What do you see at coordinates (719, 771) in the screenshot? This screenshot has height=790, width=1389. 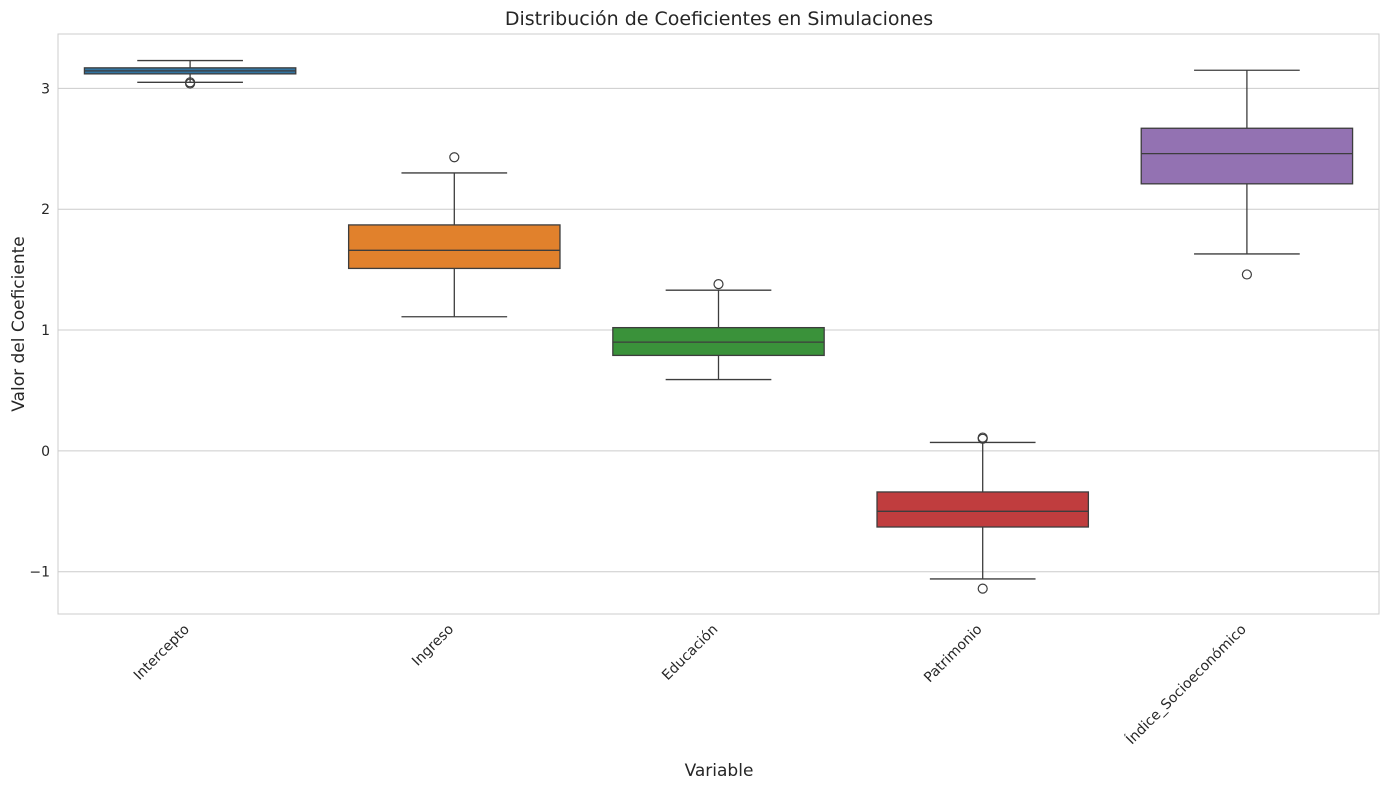 I see `x-axis-label: Variable` at bounding box center [719, 771].